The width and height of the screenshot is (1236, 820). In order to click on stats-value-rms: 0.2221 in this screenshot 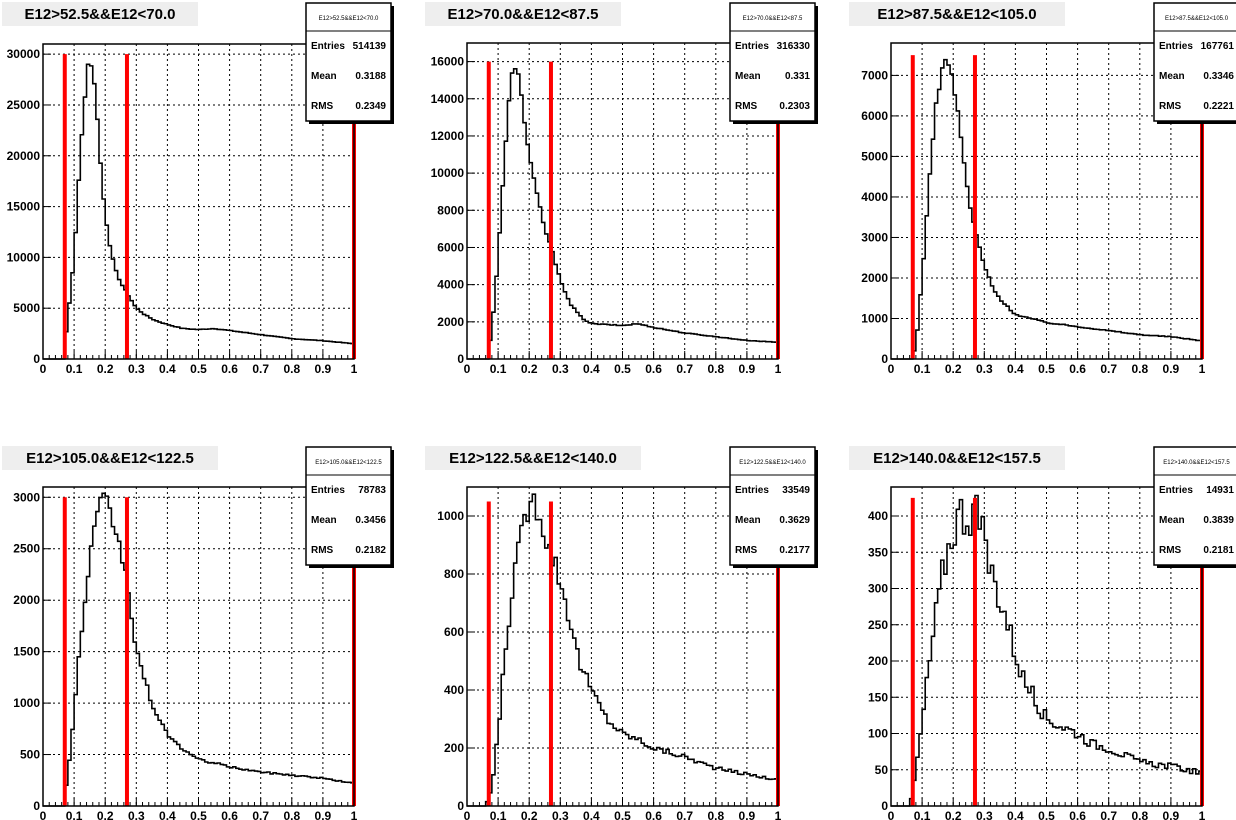, I will do `click(1218, 106)`.